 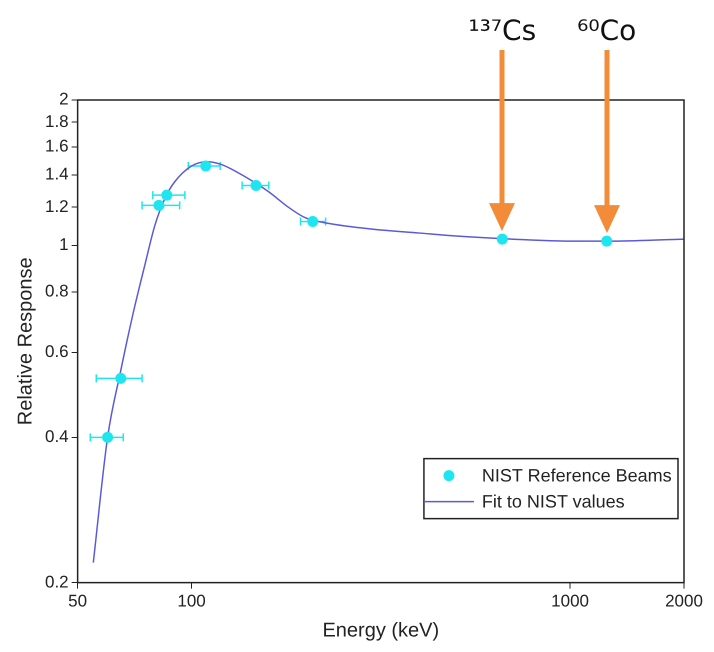 I want to click on y-tick-label: 0.4, so click(x=56, y=436).